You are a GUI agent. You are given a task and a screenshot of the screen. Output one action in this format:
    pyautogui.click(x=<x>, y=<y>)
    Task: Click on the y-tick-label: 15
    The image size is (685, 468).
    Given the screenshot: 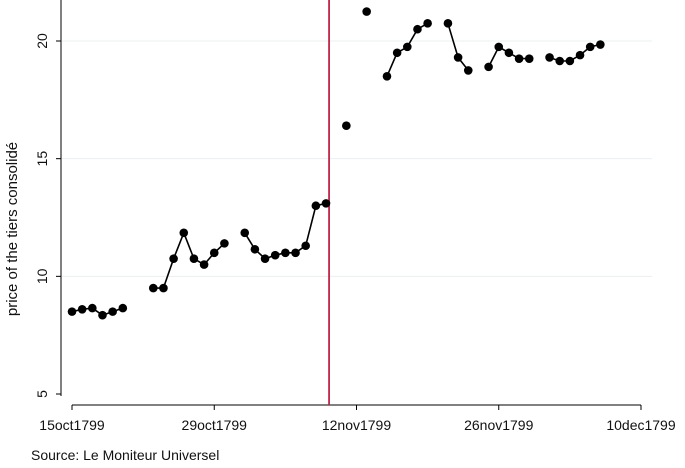 What is the action you would take?
    pyautogui.click(x=42, y=159)
    